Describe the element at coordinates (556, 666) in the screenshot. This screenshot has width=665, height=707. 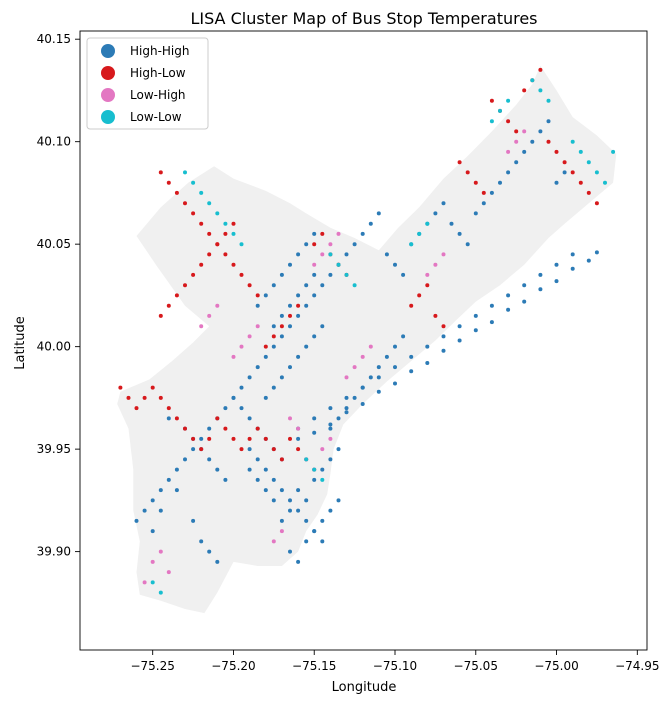
I see `x-tick-label: −75.00` at that location.